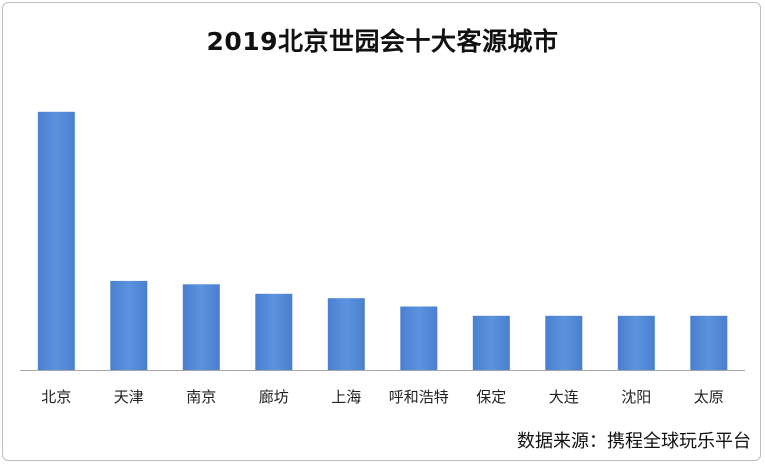 This screenshot has height=465, width=765. I want to click on x-tick-label: 大连, so click(564, 397).